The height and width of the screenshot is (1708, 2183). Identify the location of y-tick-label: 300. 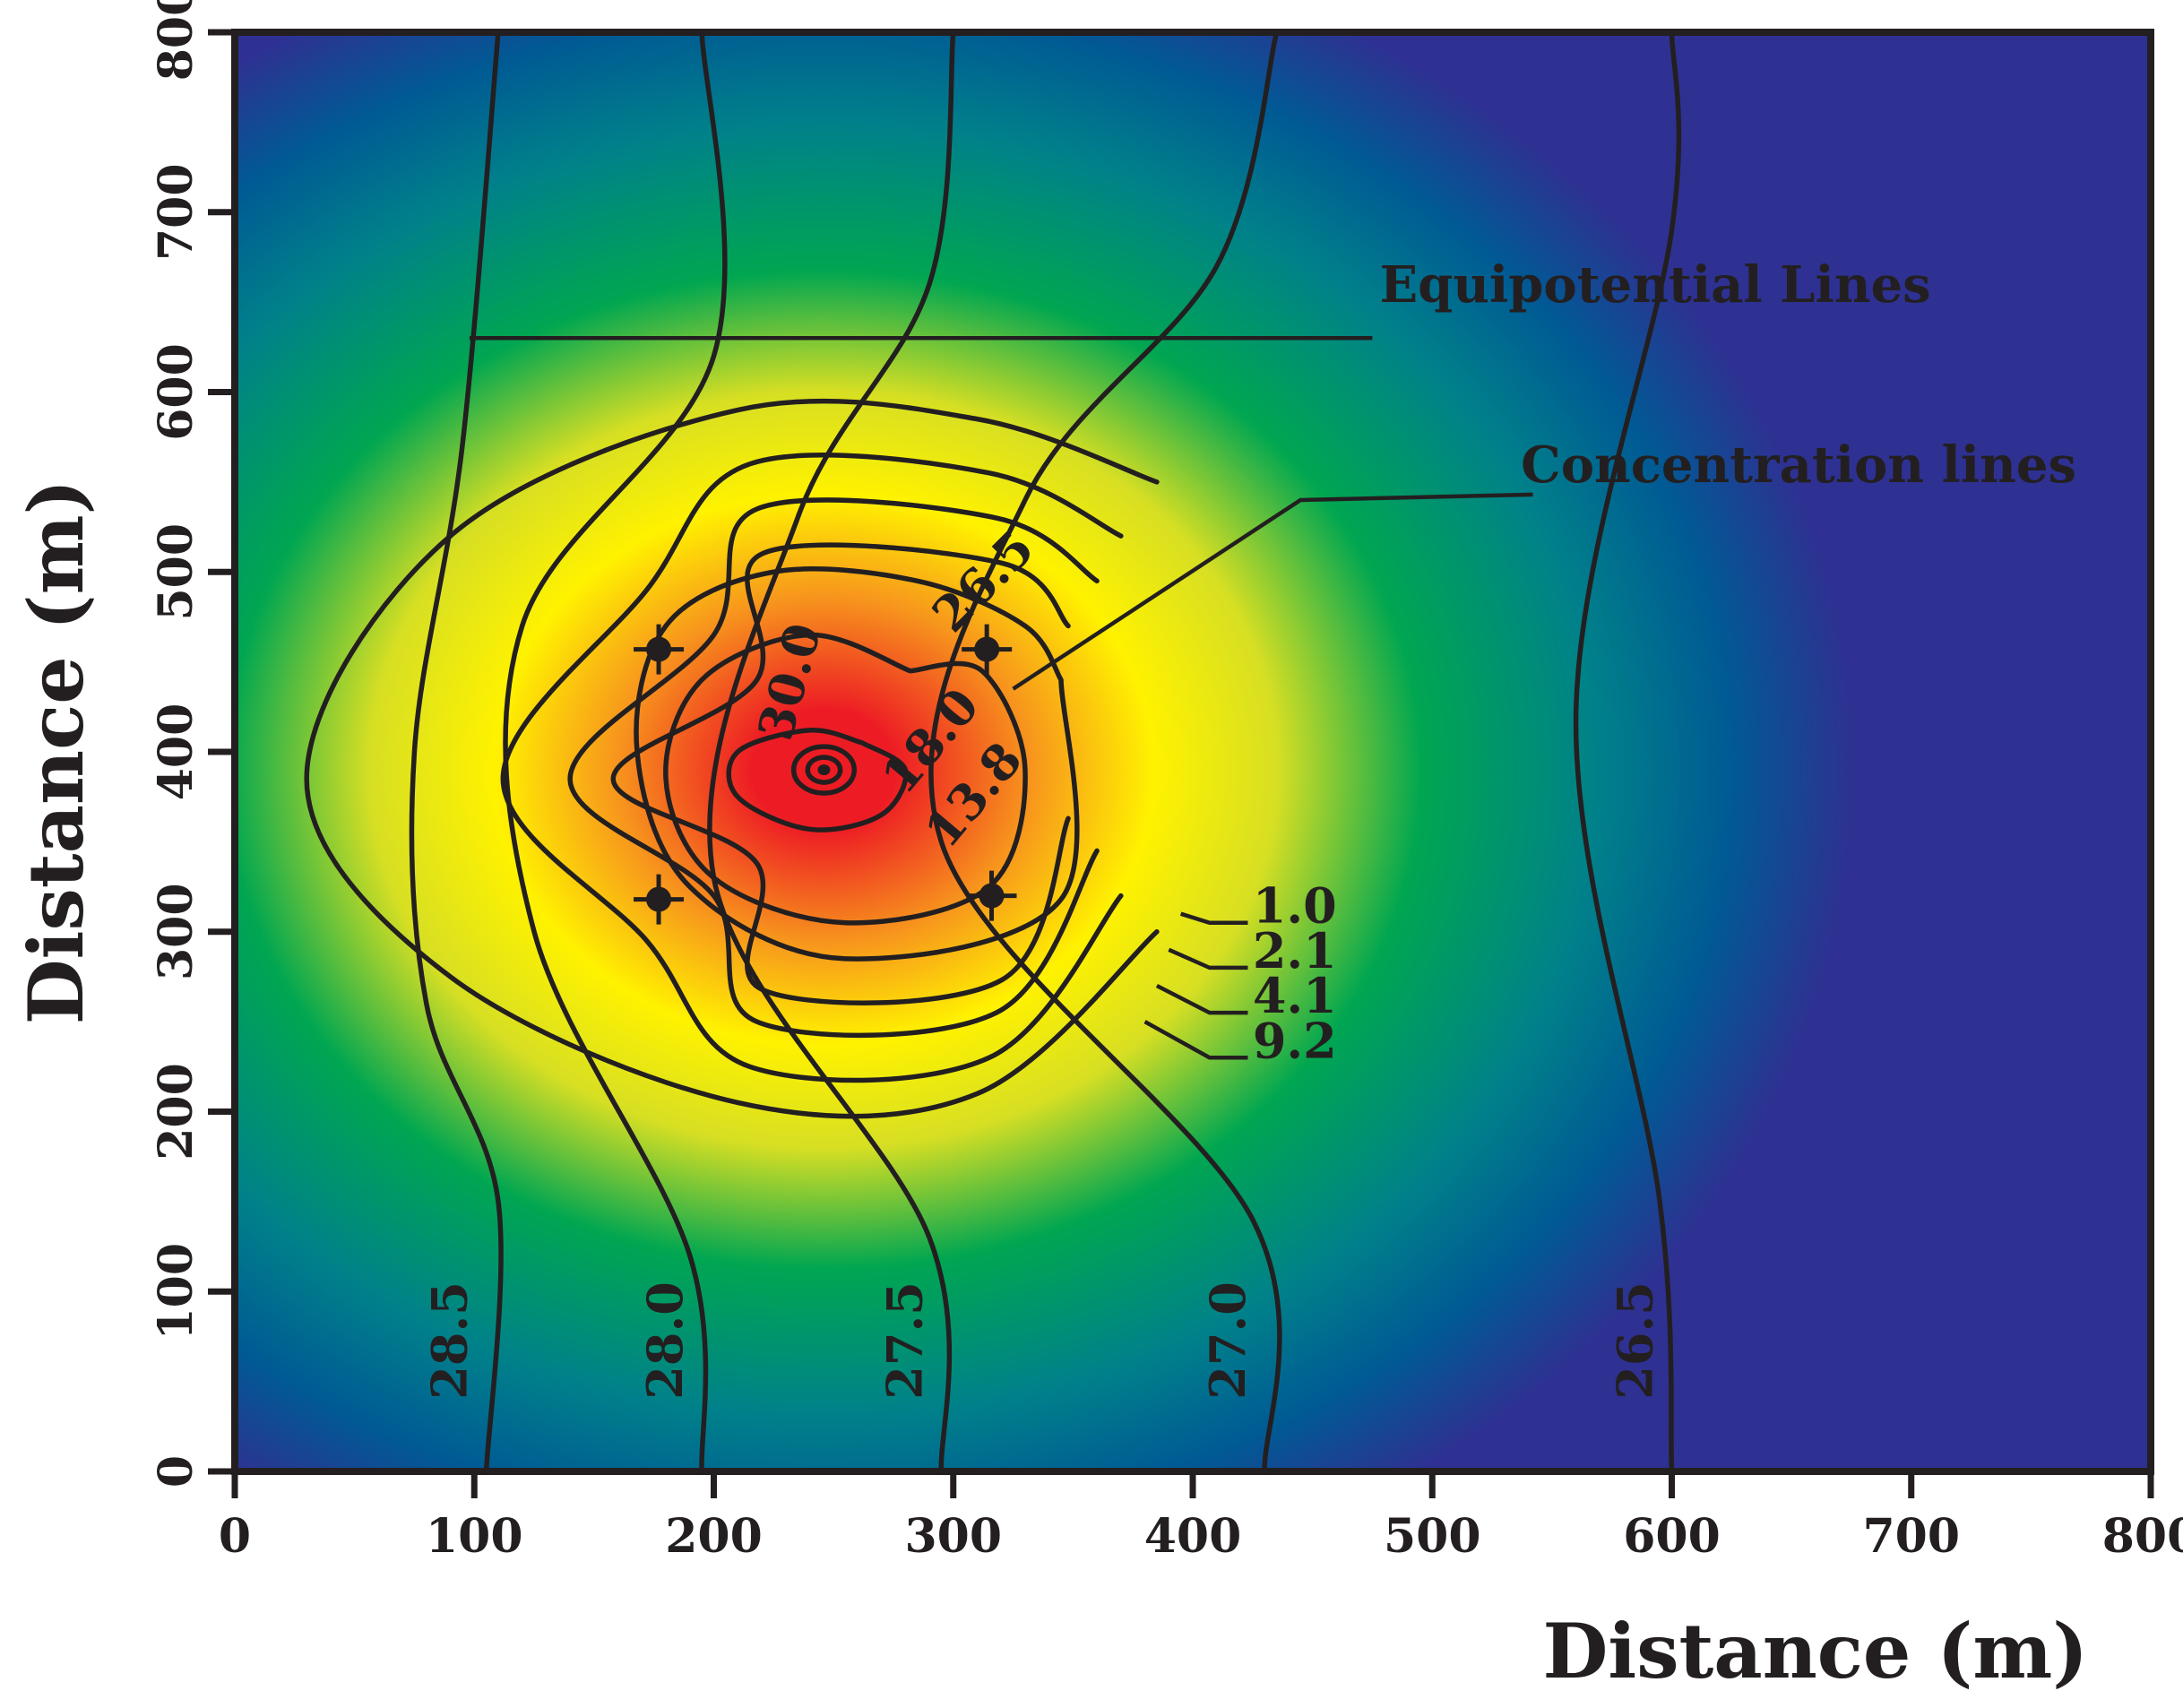
(176, 932).